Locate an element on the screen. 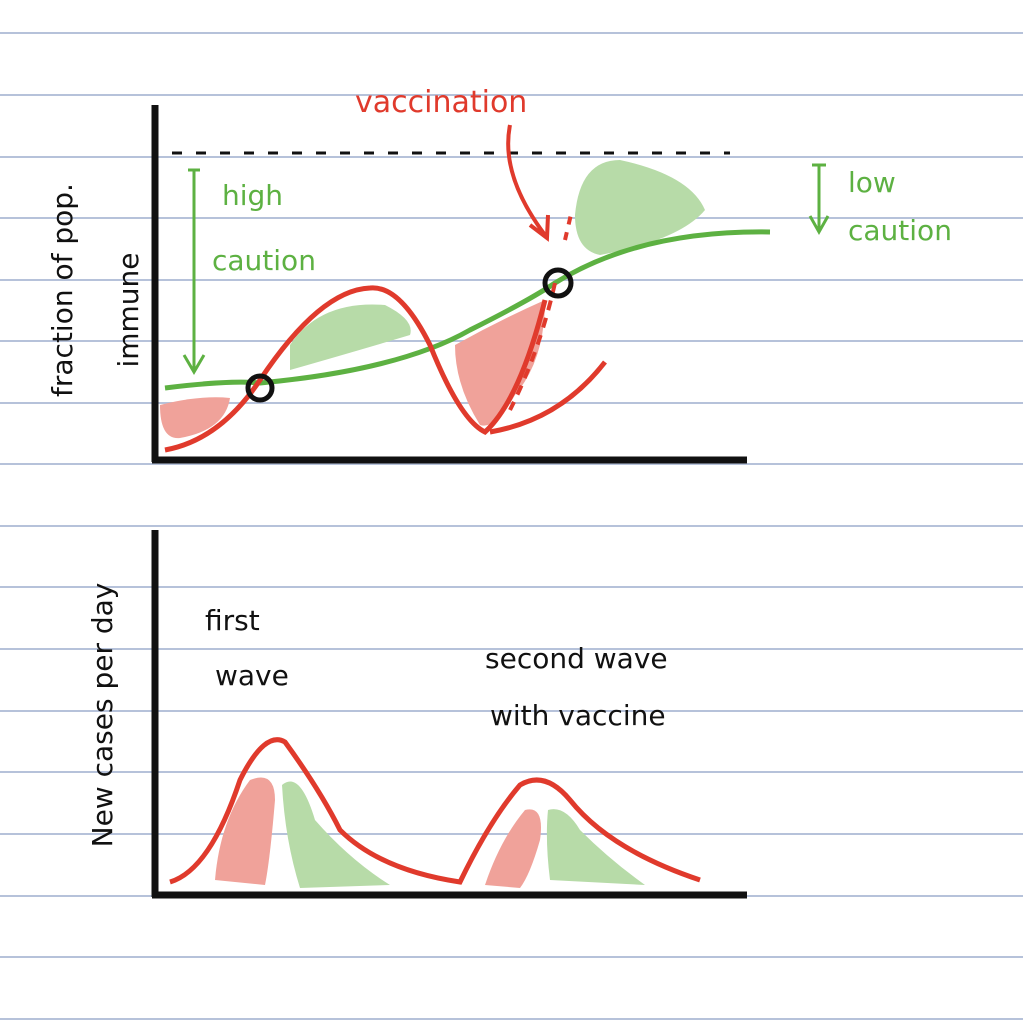 The height and width of the screenshot is (1023, 1023). low-caution-arrow is located at coordinates (819, 199).